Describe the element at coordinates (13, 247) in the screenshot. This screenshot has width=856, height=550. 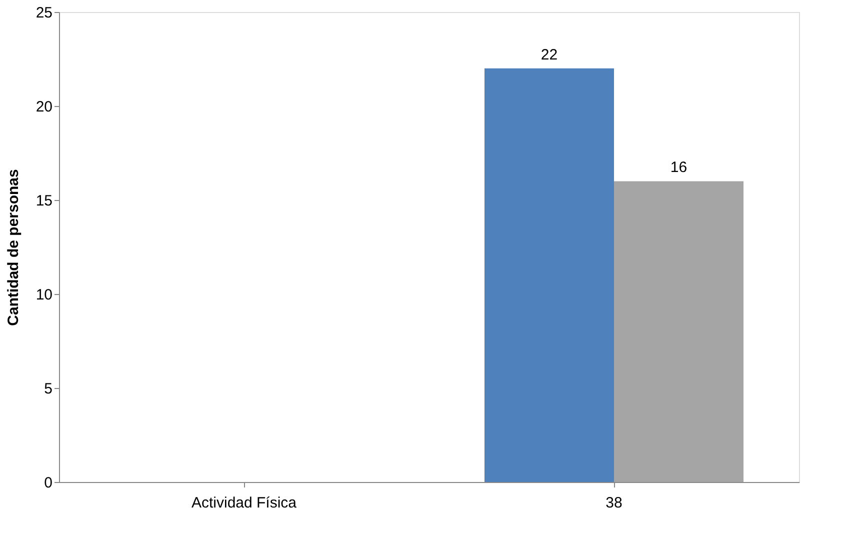
I see `y-axis-title: Cantidad de personas` at that location.